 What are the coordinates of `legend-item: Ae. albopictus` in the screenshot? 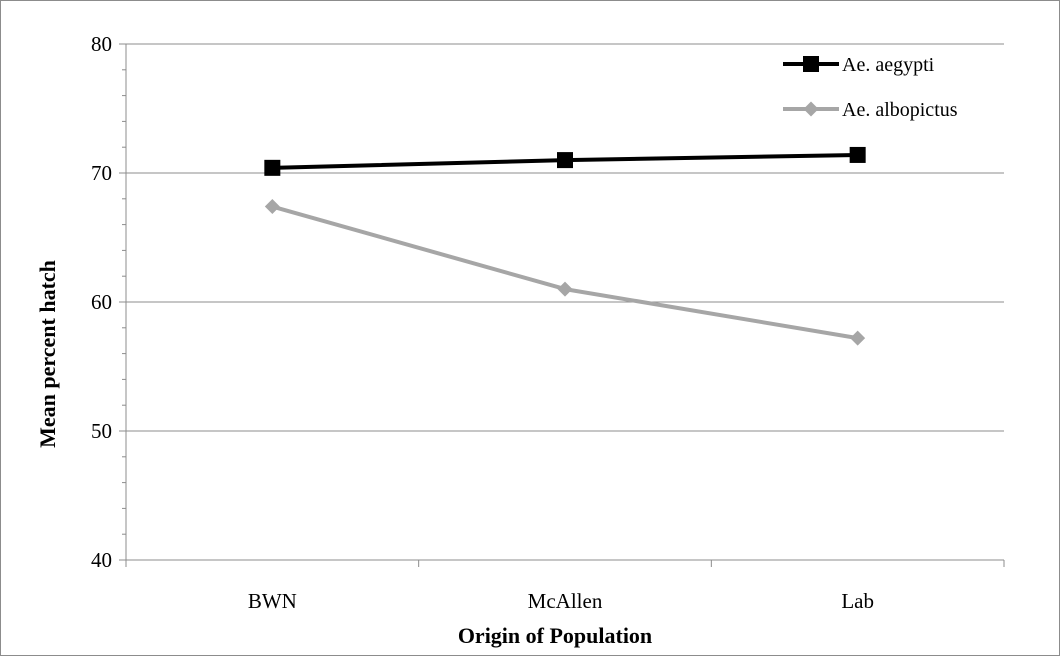 It's located at (870, 110).